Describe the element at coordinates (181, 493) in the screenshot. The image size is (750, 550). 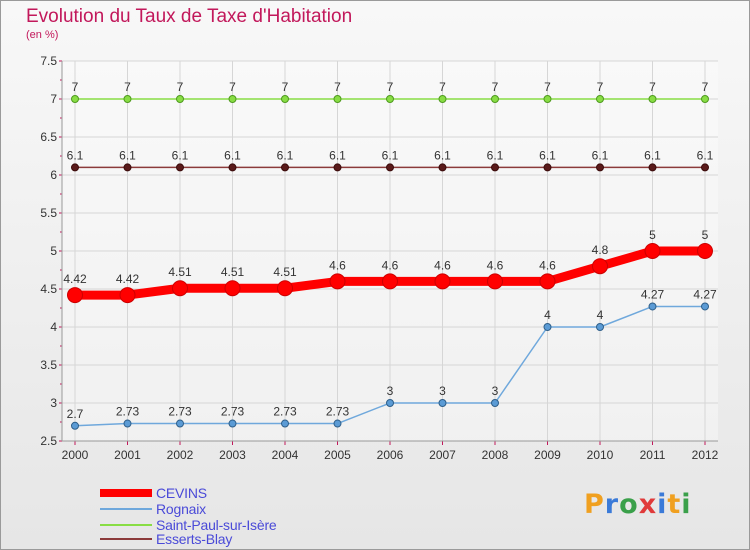
I see `legend-label-cevins: CEVINS` at that location.